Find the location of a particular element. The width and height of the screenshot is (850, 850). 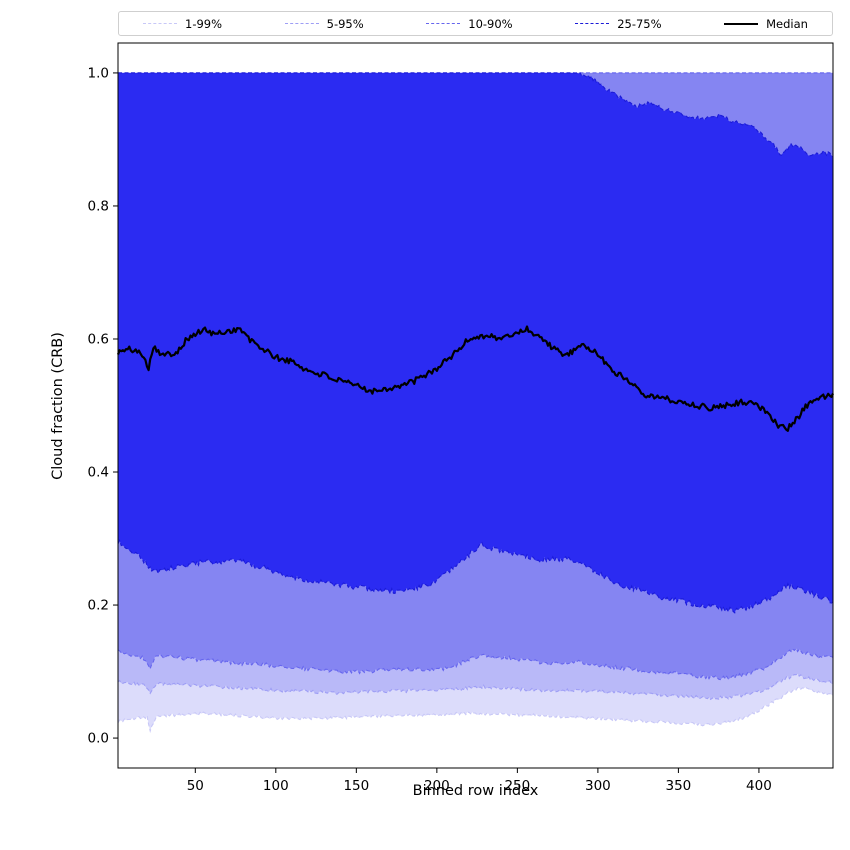

legend-item-25-75-: 25-75% is located at coordinates (618, 23).